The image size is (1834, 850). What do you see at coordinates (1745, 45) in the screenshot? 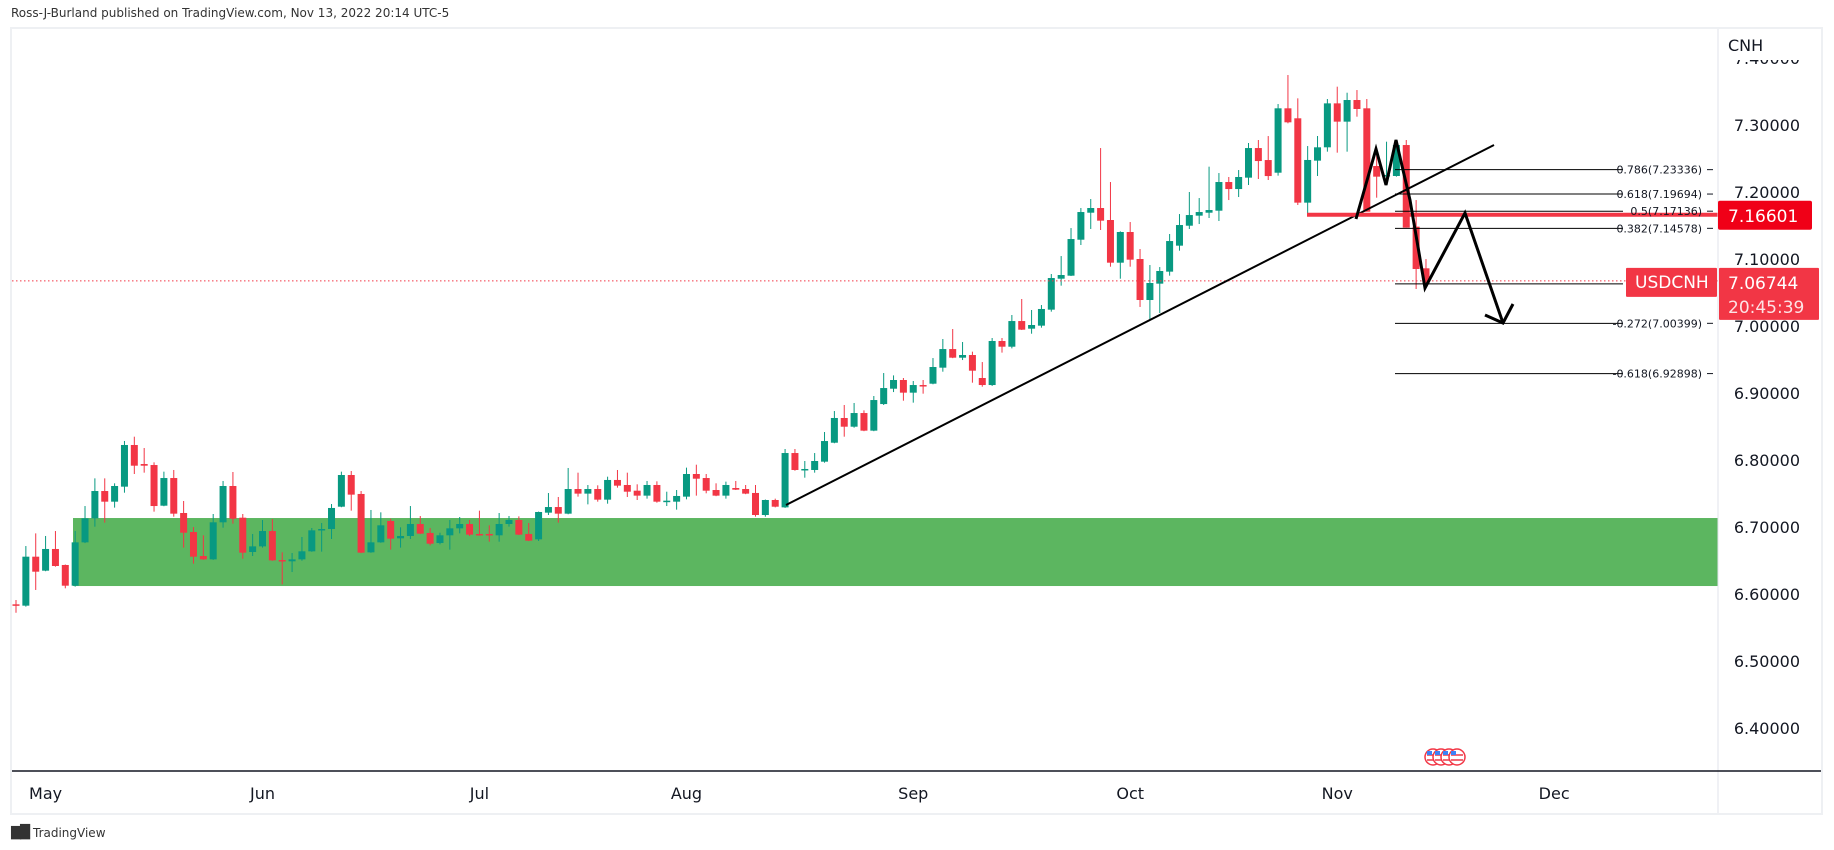
I see `currency-label: CNH` at bounding box center [1745, 45].